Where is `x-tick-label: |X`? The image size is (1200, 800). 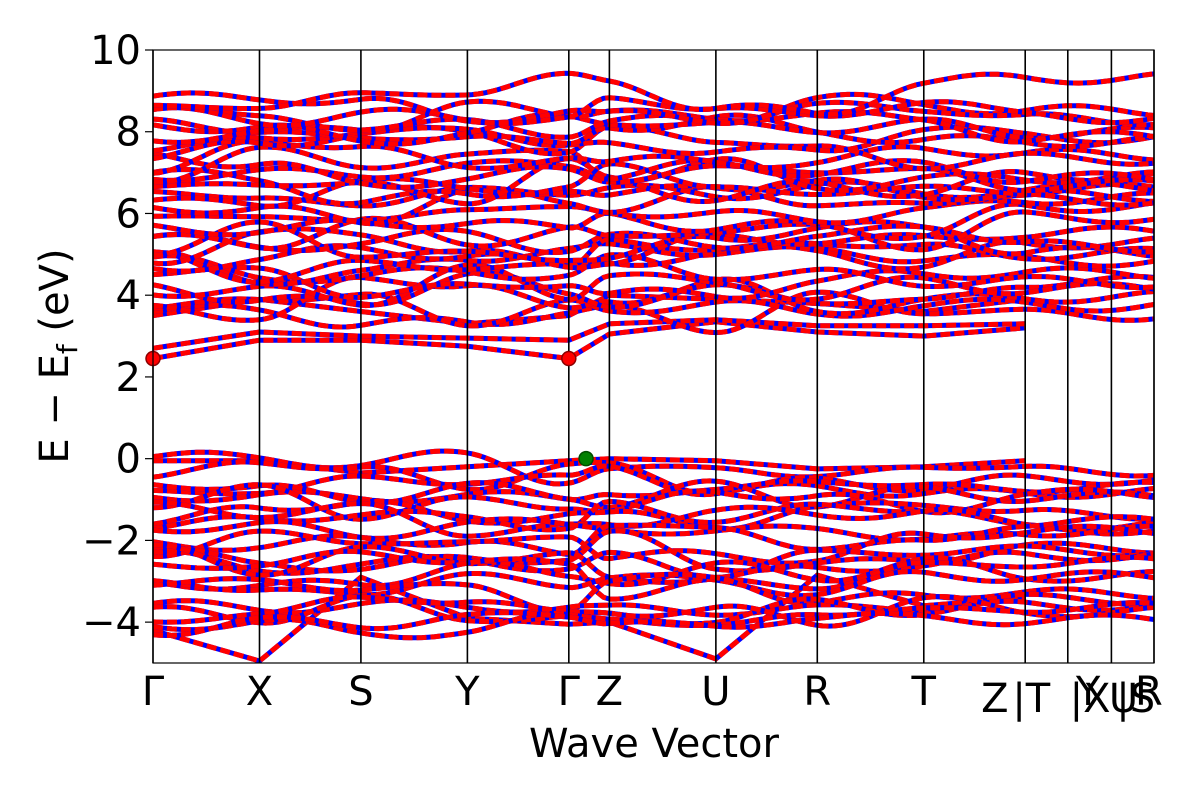 x-tick-label: |X is located at coordinates (1090, 699).